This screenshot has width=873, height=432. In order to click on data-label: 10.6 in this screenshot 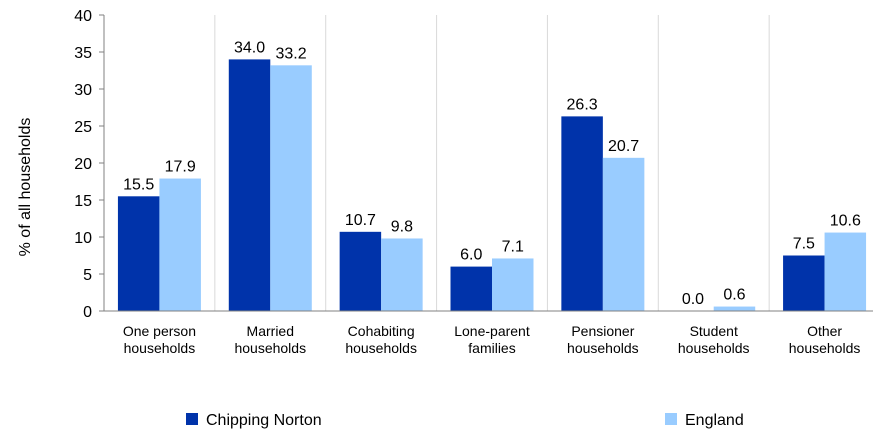, I will do `click(845, 221)`.